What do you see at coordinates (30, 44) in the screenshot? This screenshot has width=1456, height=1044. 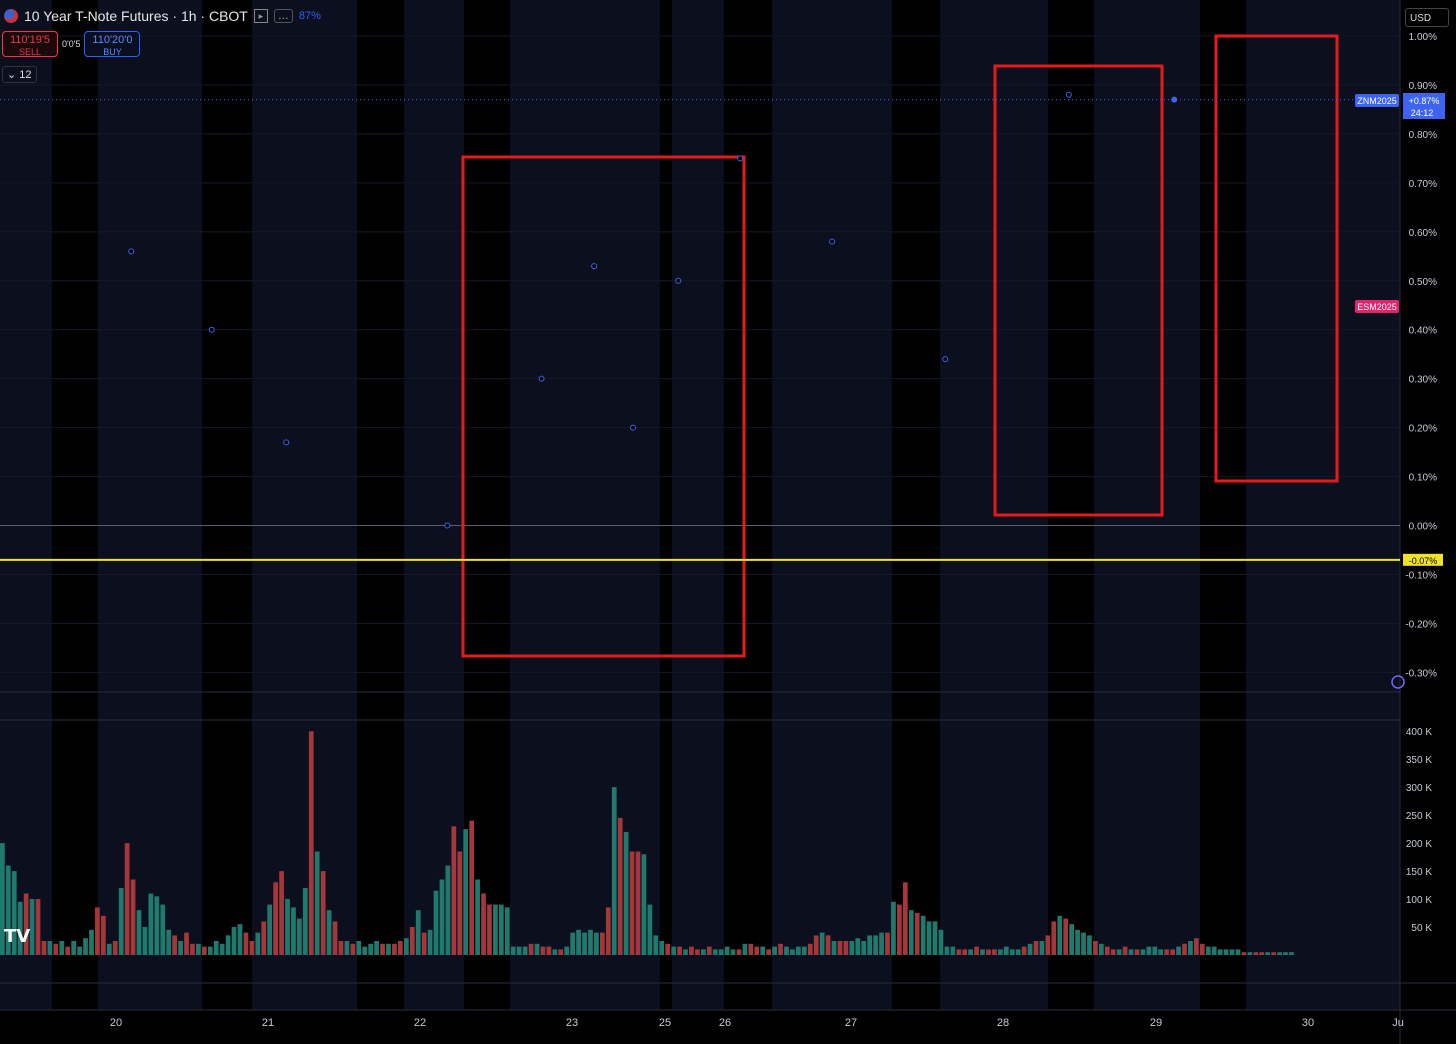 I see `sell-button: 110'19'5 SELL` at bounding box center [30, 44].